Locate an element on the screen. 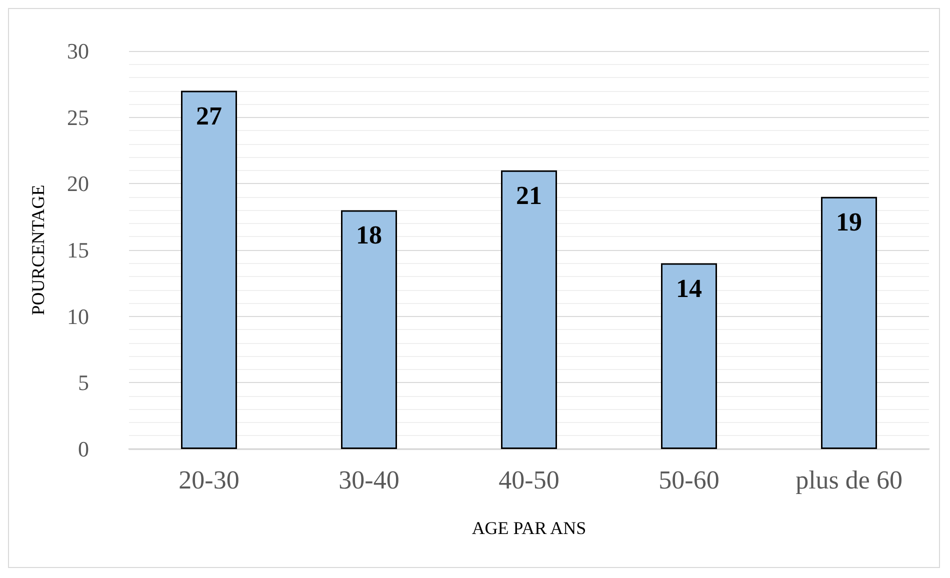 The width and height of the screenshot is (950, 578). y-tick-label: 20 is located at coordinates (78, 183).